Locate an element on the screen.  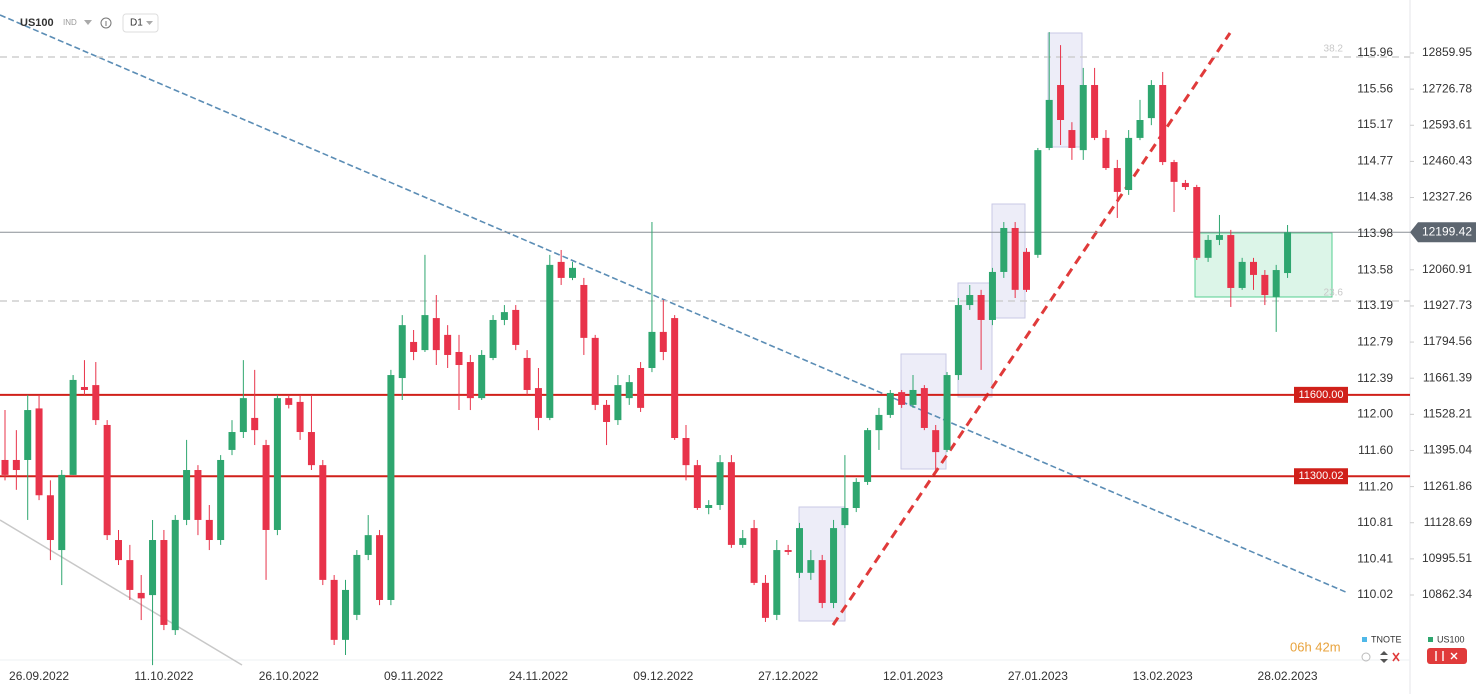
y2-tick-label: 113.58 is located at coordinates (1375, 269).